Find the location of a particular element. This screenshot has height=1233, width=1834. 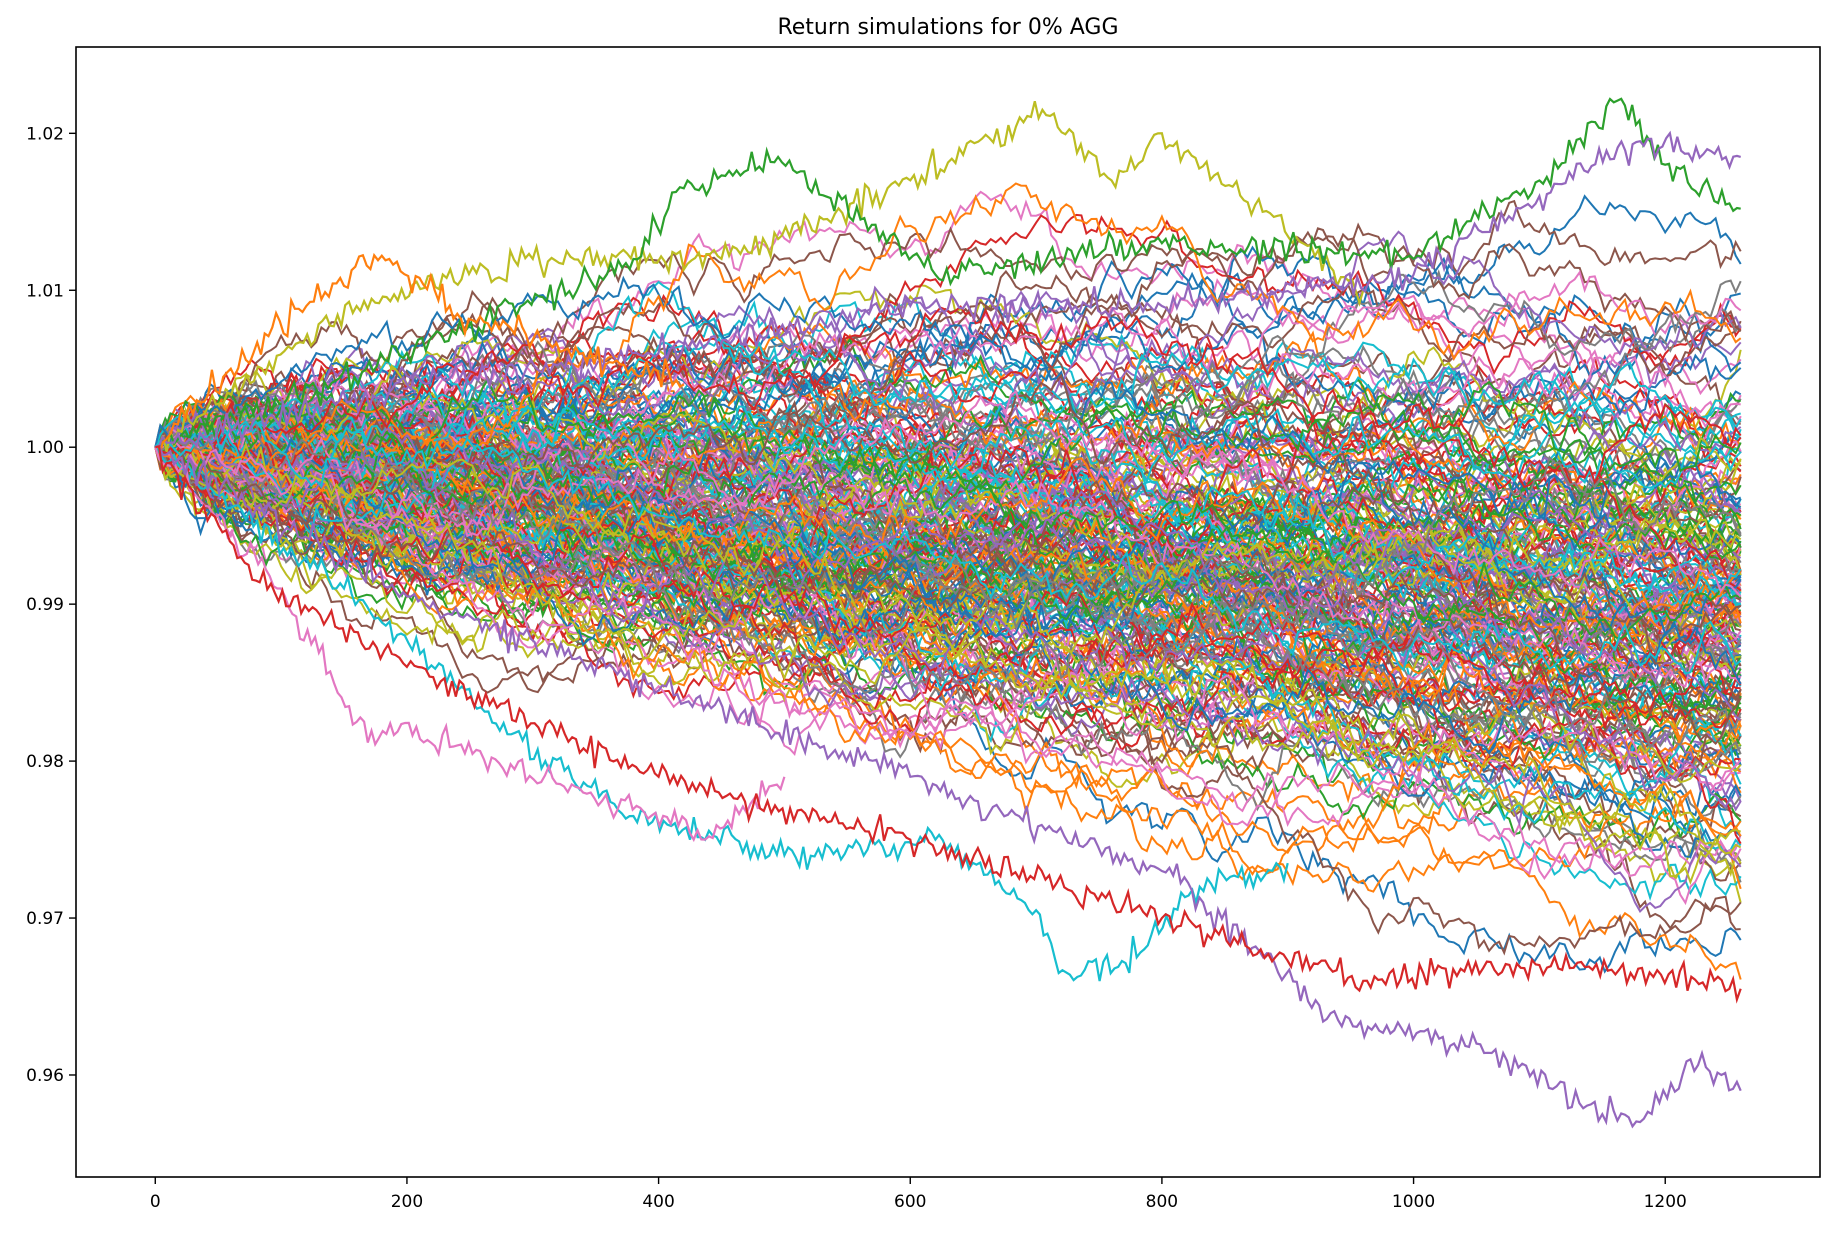

y-tick-label: 0.99 is located at coordinates (45, 605).